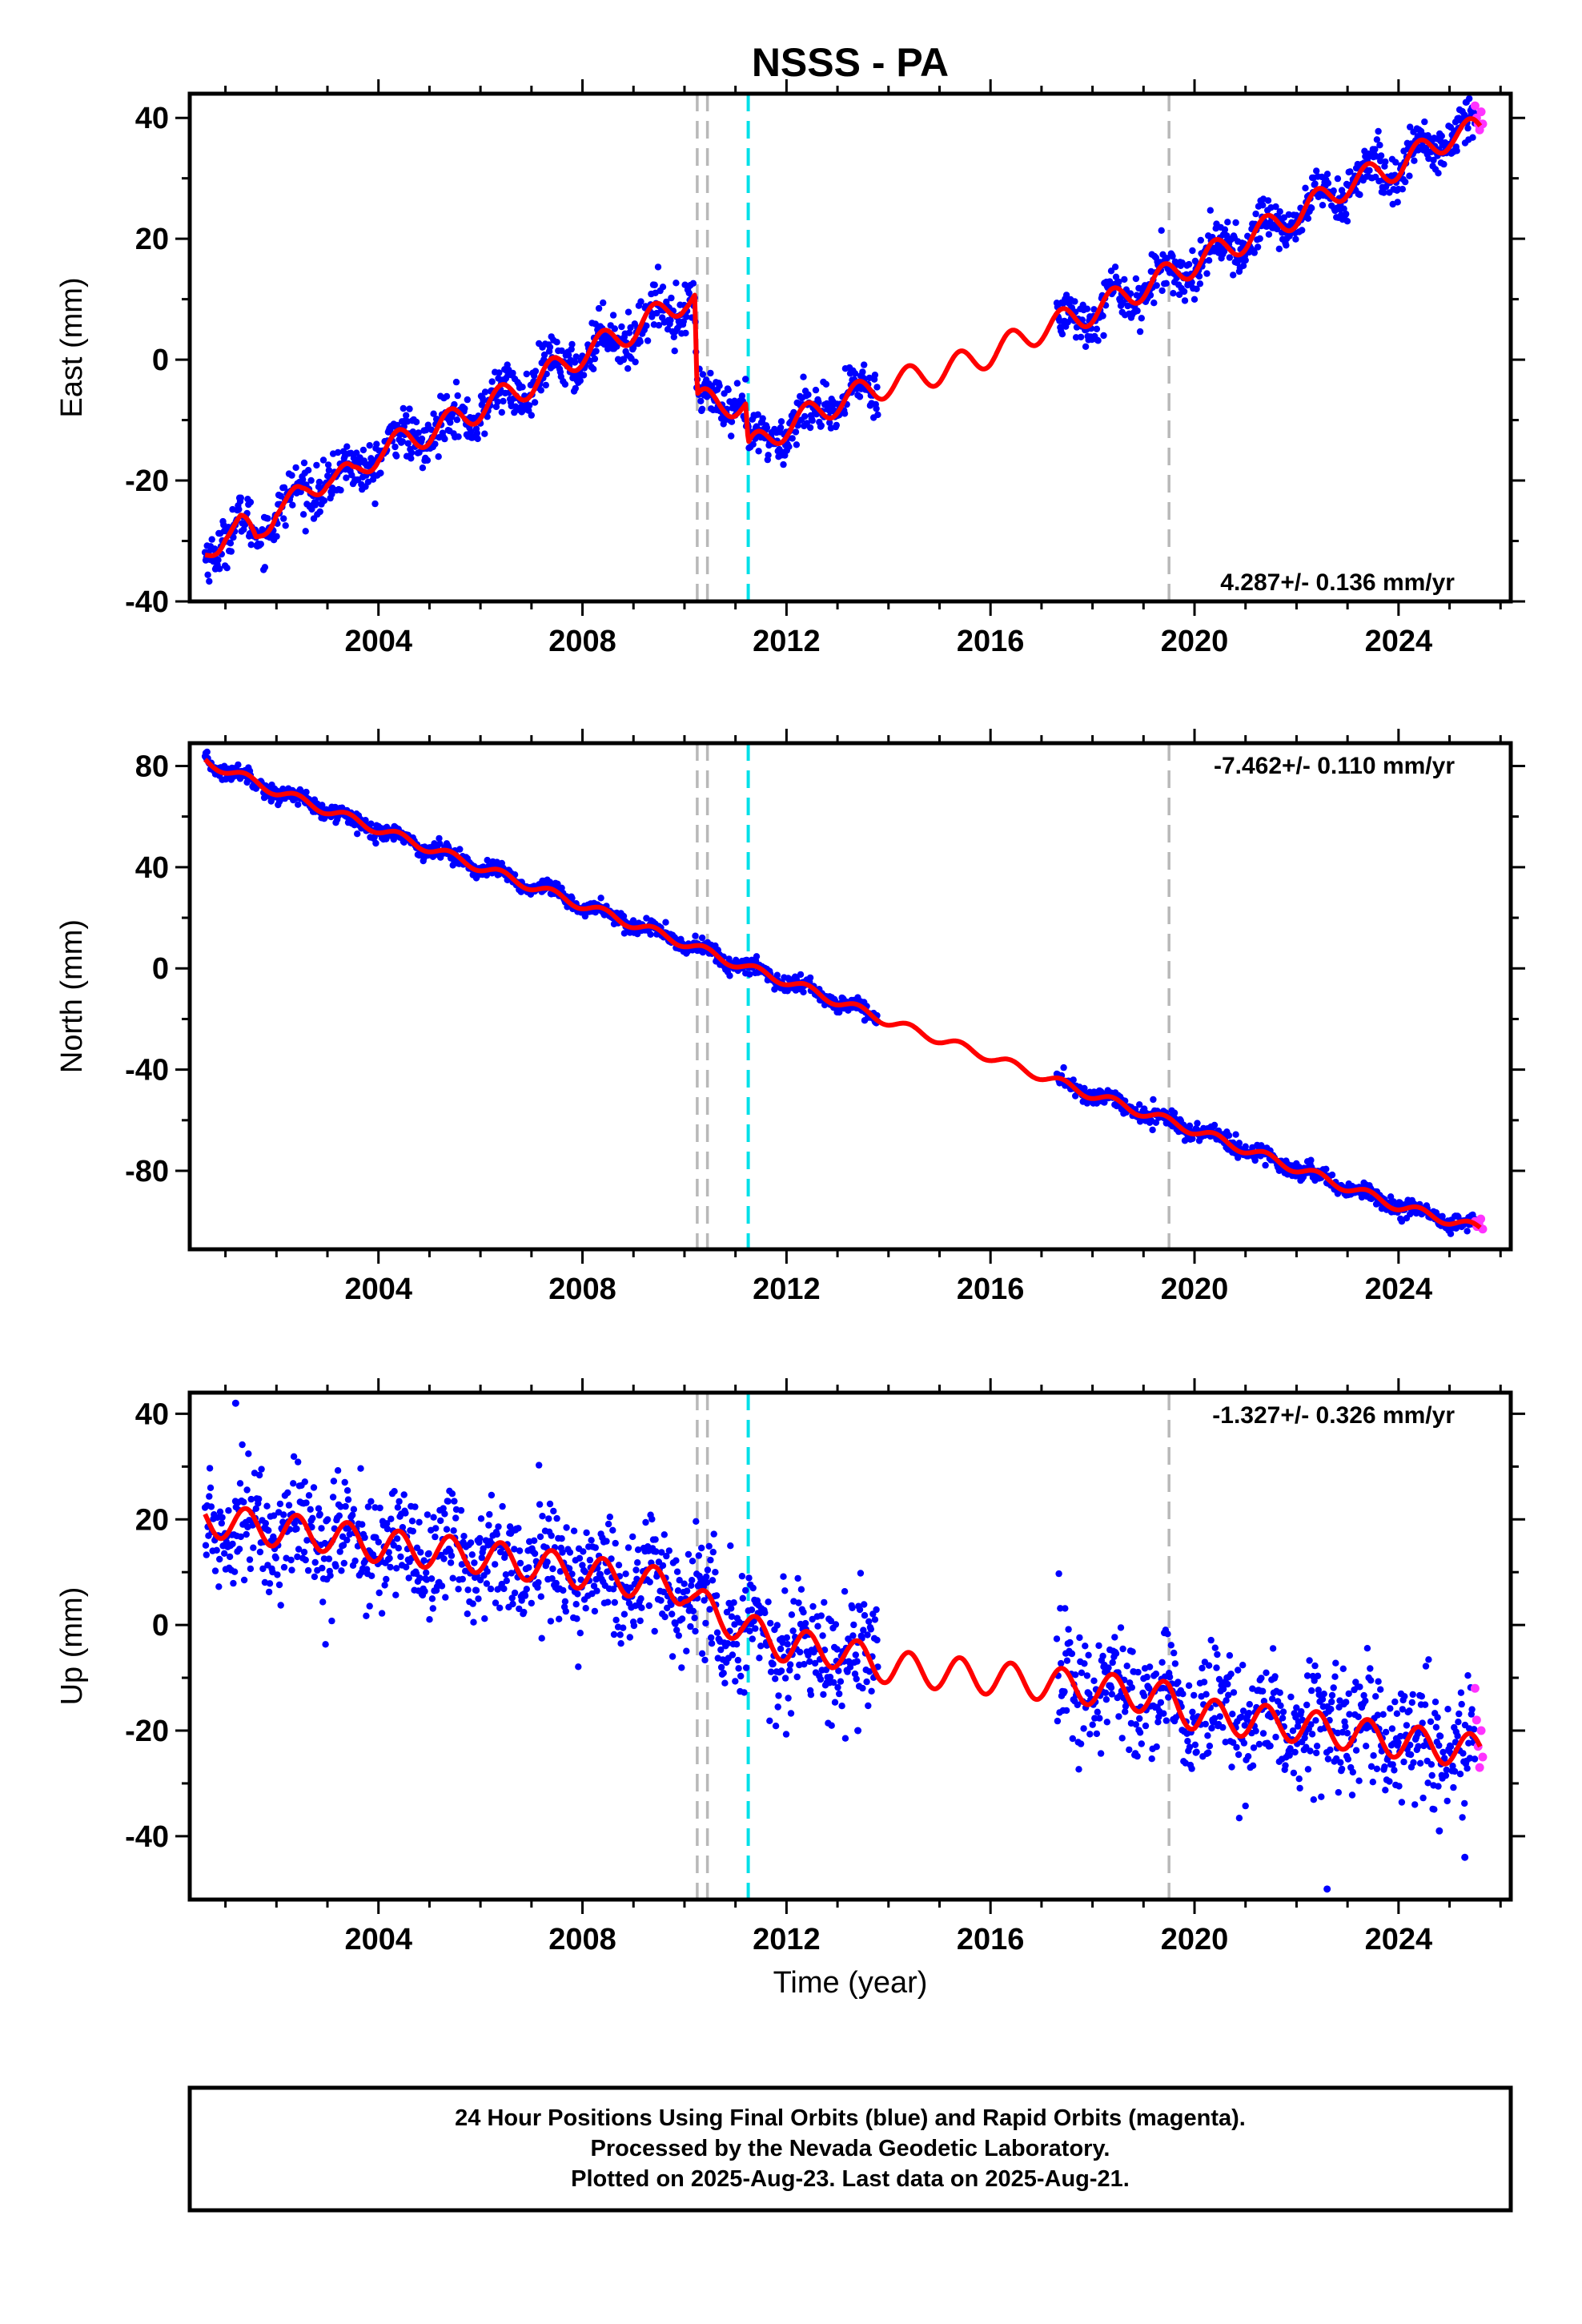  I want to click on event-lines, so click(933, 996).